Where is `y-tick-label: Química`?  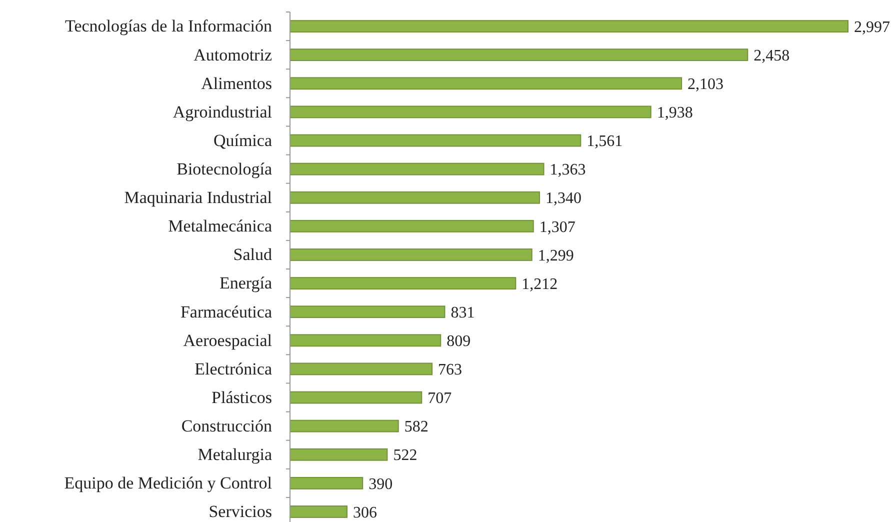
y-tick-label: Química is located at coordinates (242, 140).